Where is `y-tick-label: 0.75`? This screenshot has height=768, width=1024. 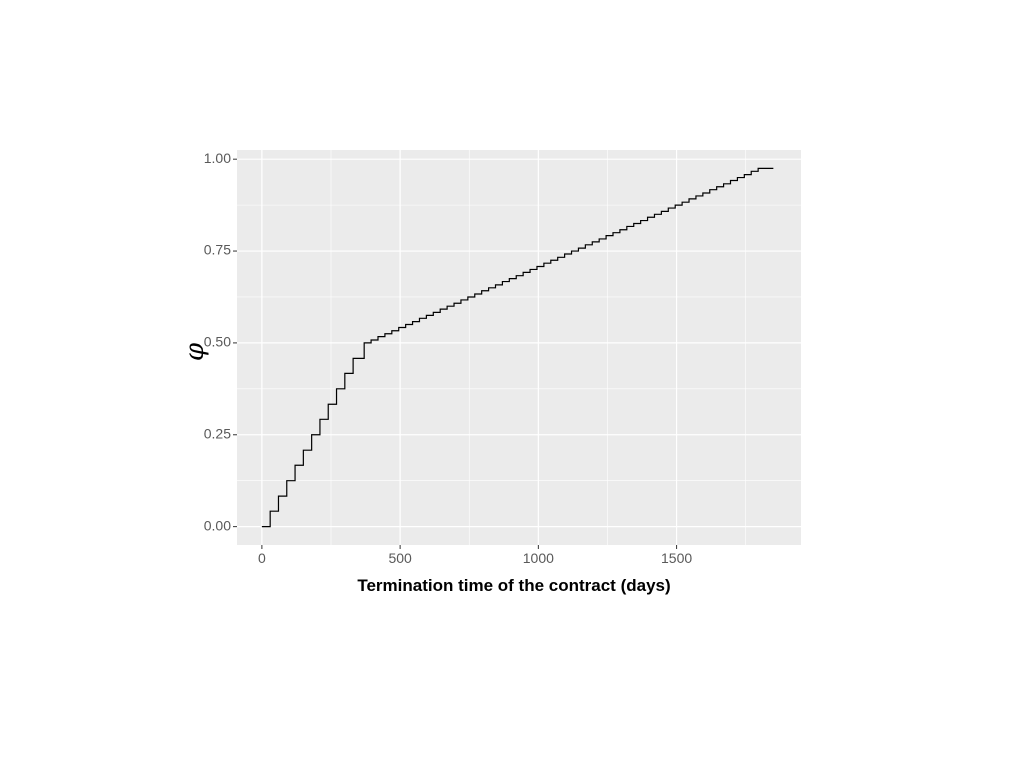
y-tick-label: 0.75 is located at coordinates (217, 250).